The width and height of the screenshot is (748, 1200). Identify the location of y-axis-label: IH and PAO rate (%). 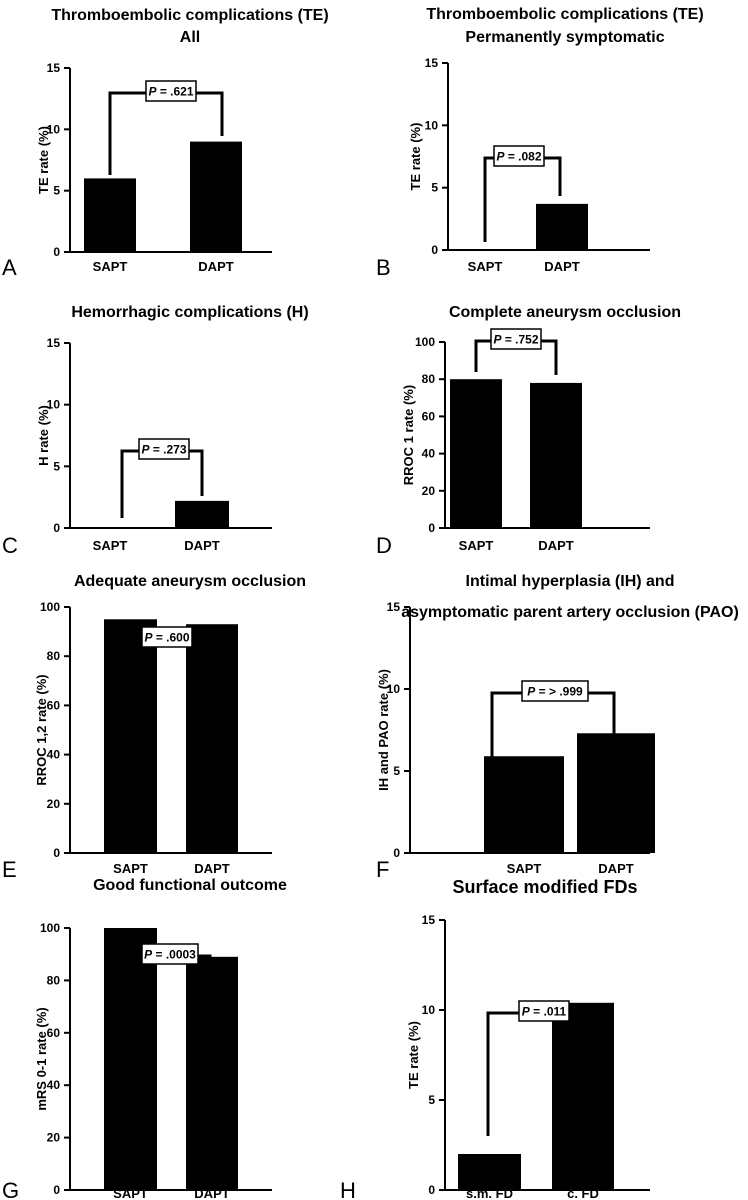
(383, 730).